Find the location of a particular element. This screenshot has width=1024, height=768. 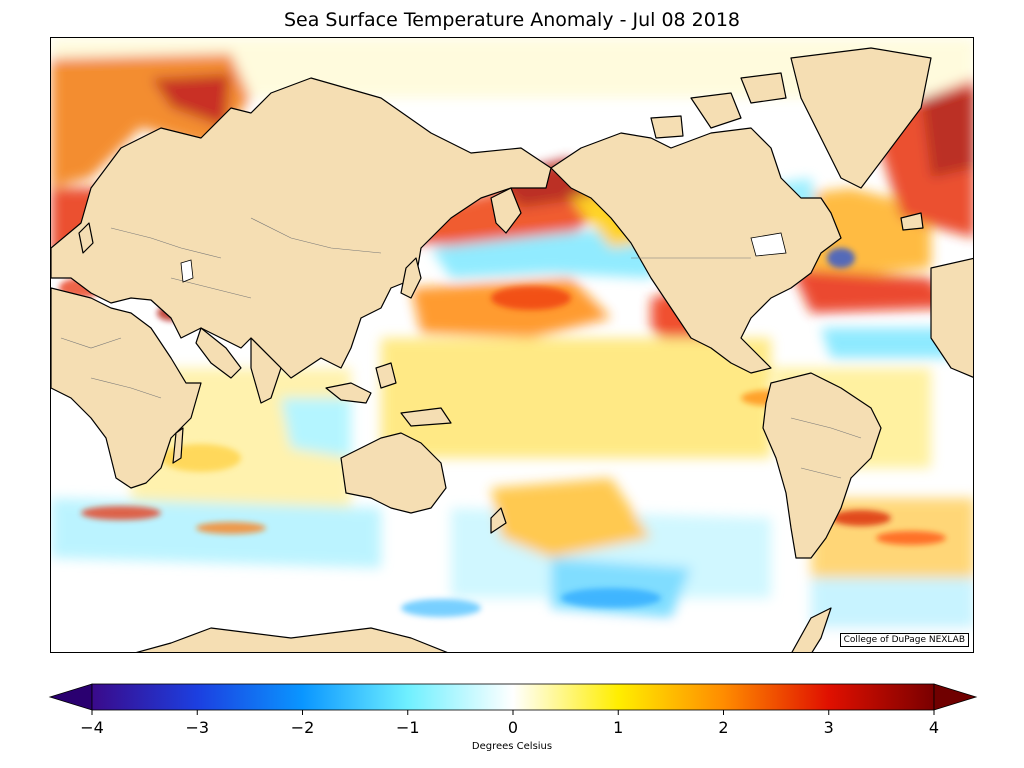

colorbar-tick-label: −4 is located at coordinates (92, 727).